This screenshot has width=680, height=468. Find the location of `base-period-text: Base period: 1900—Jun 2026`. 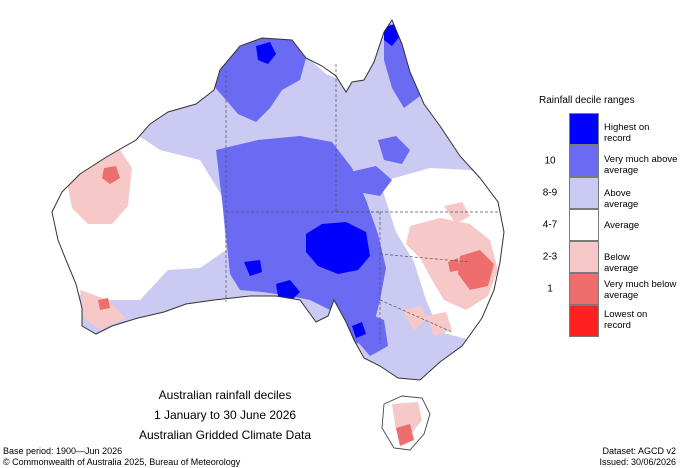

base-period-text: Base period: 1900—Jun 2026 is located at coordinates (63, 451).